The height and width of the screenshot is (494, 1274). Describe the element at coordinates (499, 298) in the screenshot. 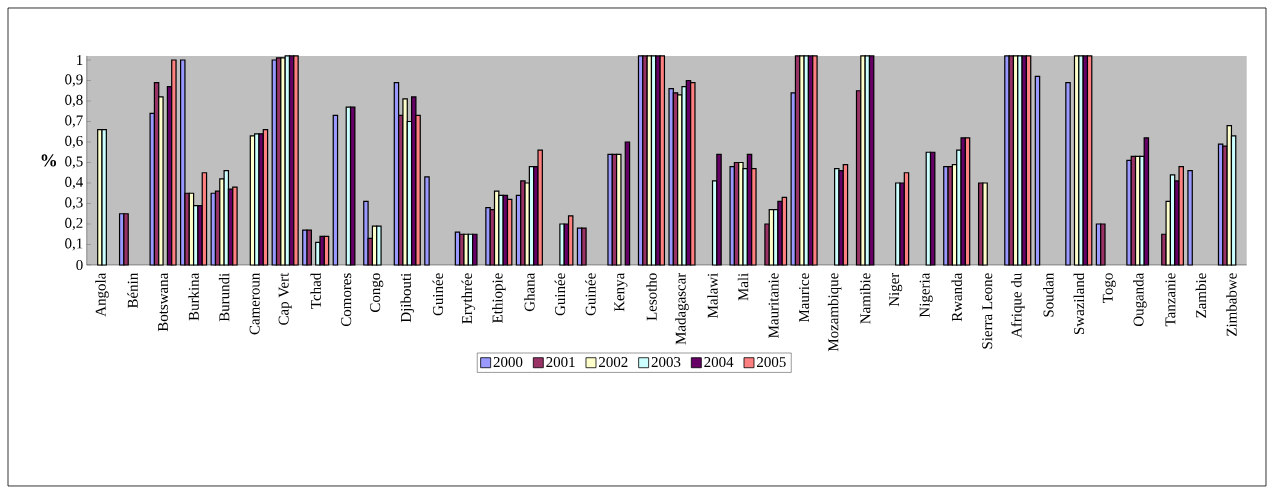

I see `x-tick-label: Ethiopie` at that location.